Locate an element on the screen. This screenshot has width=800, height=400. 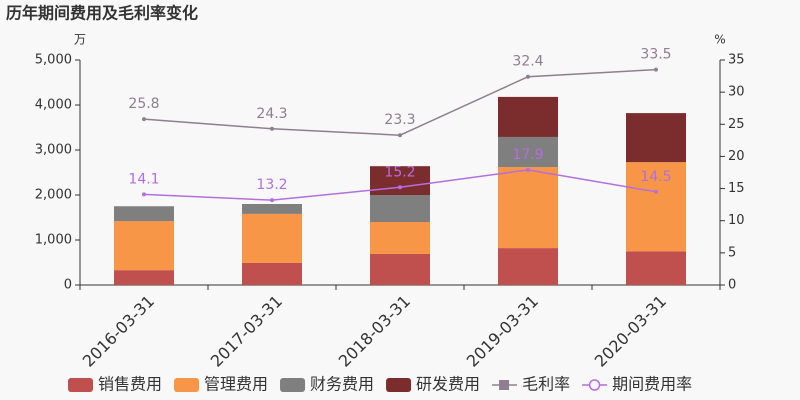
data-label: 17.9 is located at coordinates (527, 155).